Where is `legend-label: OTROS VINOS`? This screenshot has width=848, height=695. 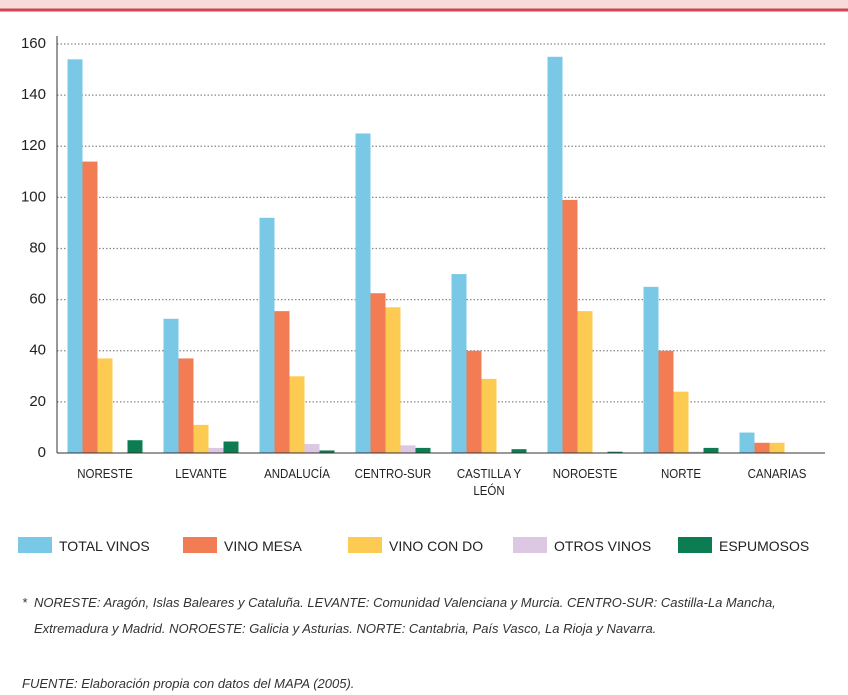
legend-label: OTROS VINOS is located at coordinates (603, 546).